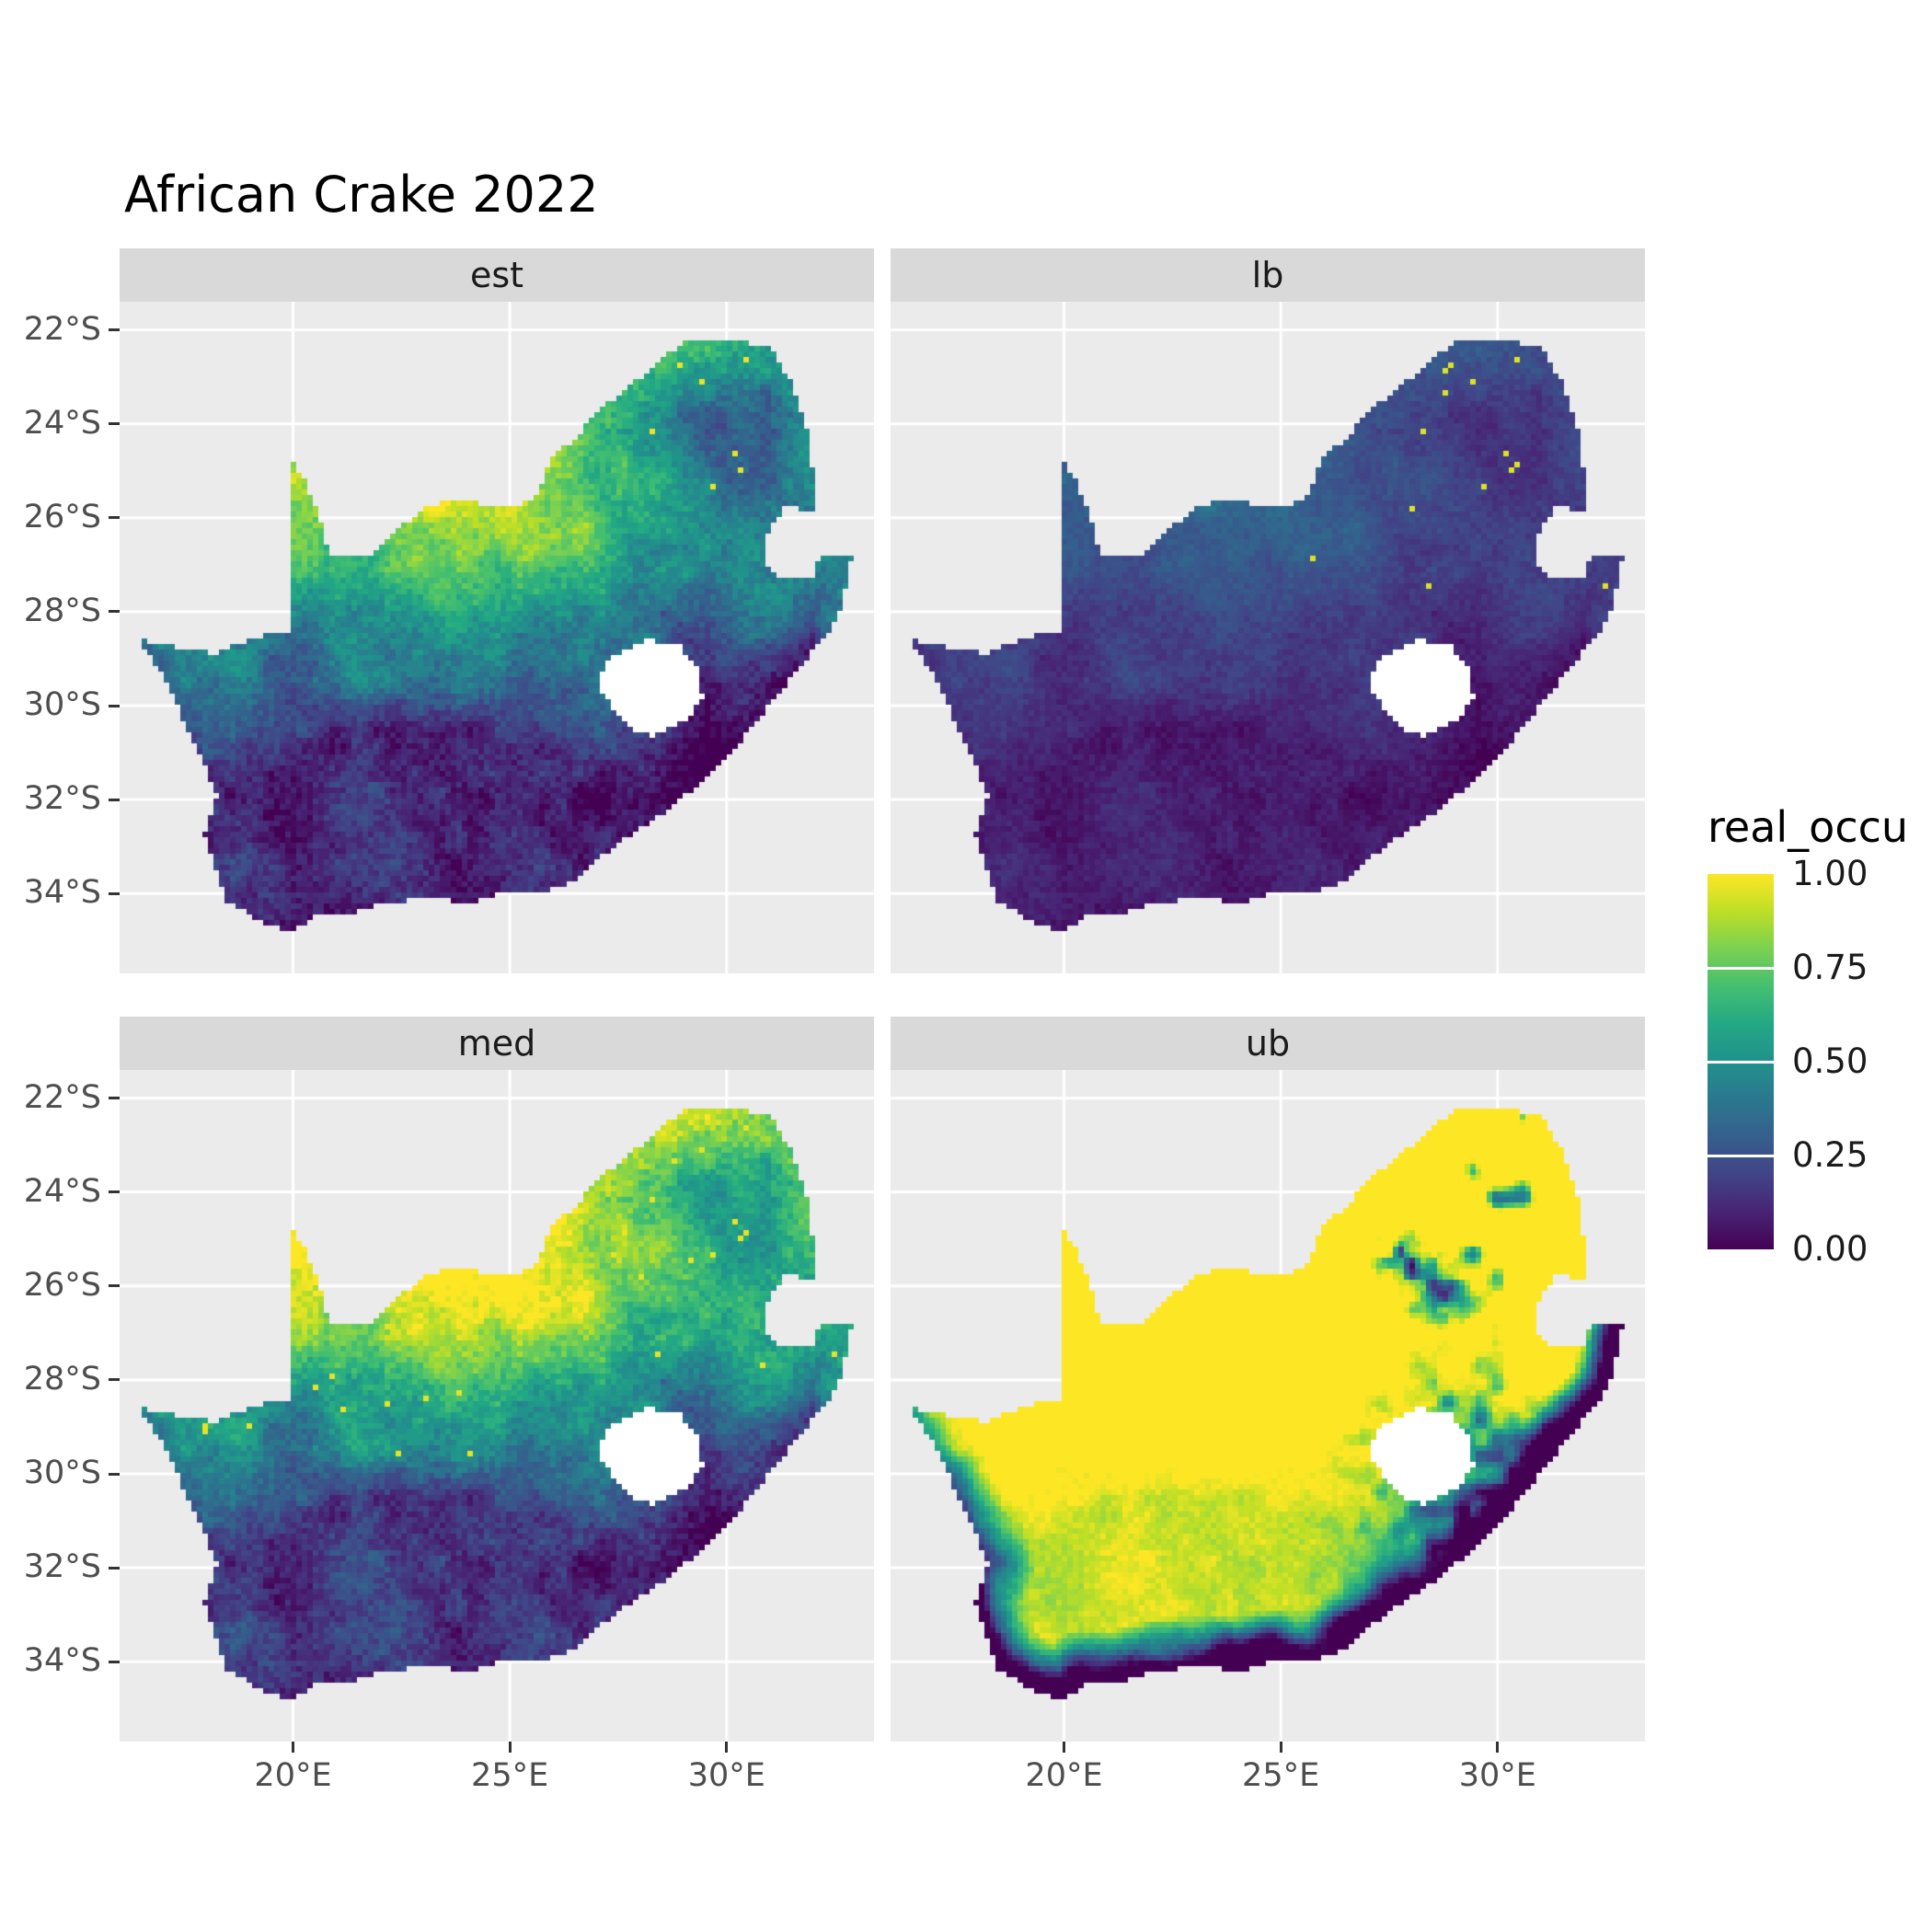 Image resolution: width=1932 pixels, height=1932 pixels. I want to click on facet-strip-label-lb: lb, so click(1267, 275).